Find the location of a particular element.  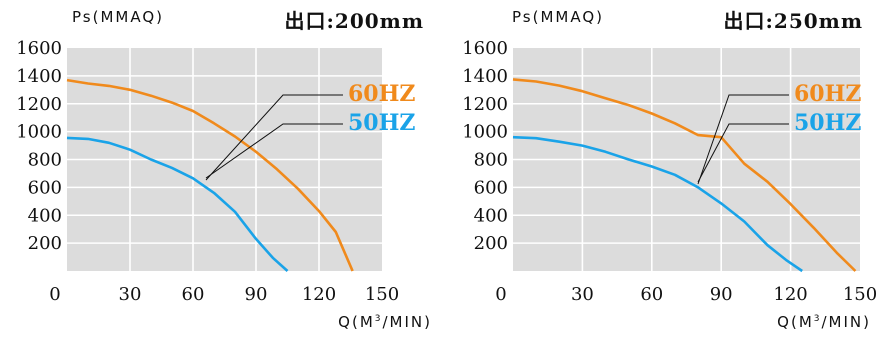

chart-title: 出口:250mm is located at coordinates (793, 21).